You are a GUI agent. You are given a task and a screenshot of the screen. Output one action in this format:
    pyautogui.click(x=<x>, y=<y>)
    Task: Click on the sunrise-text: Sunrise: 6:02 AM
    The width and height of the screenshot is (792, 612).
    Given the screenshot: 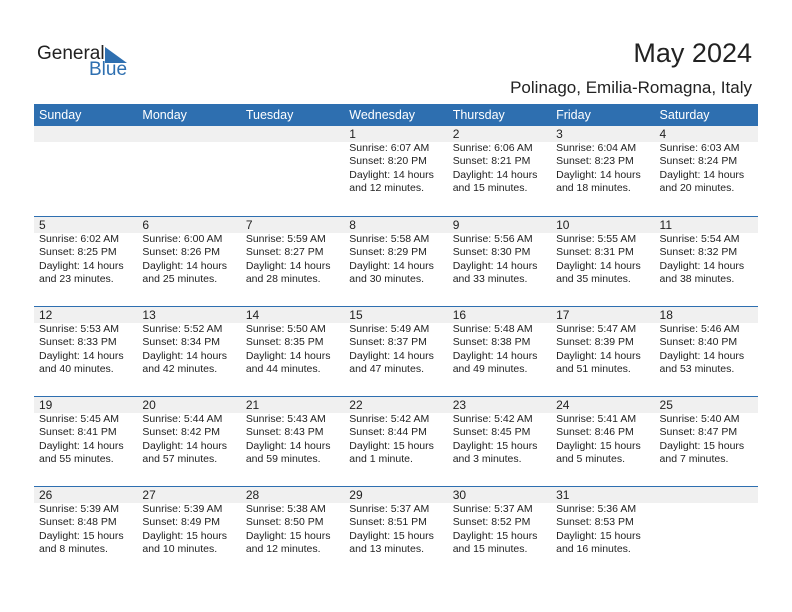 What is the action you would take?
    pyautogui.click(x=79, y=239)
    